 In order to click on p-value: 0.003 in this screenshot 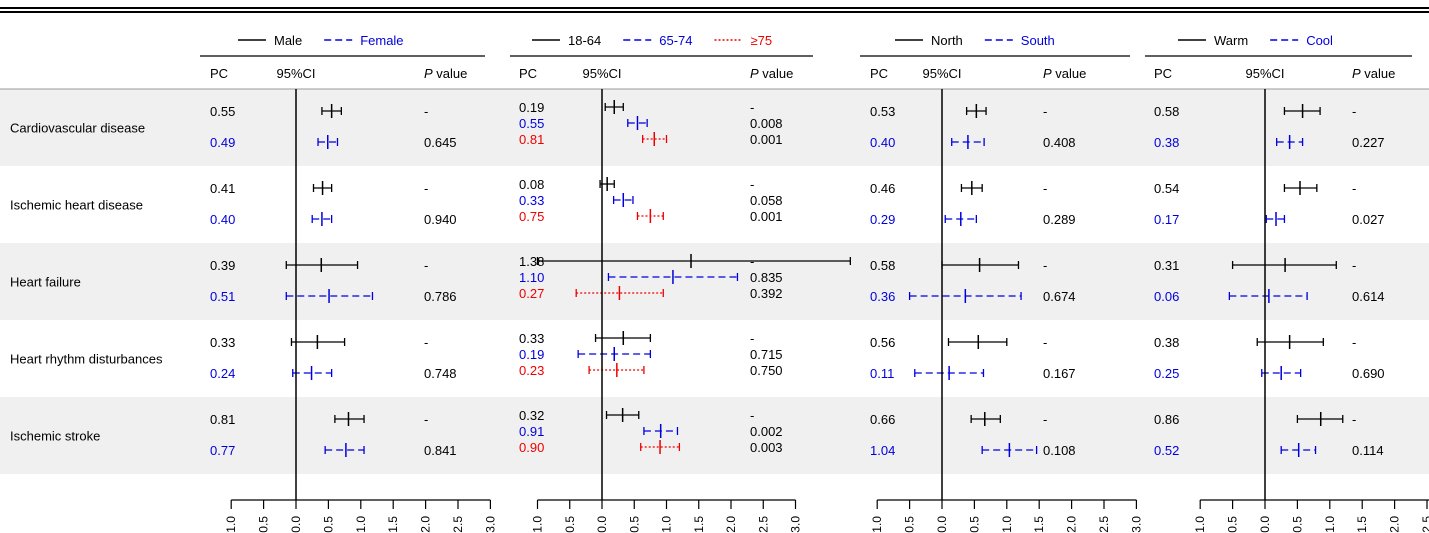, I will do `click(766, 447)`.